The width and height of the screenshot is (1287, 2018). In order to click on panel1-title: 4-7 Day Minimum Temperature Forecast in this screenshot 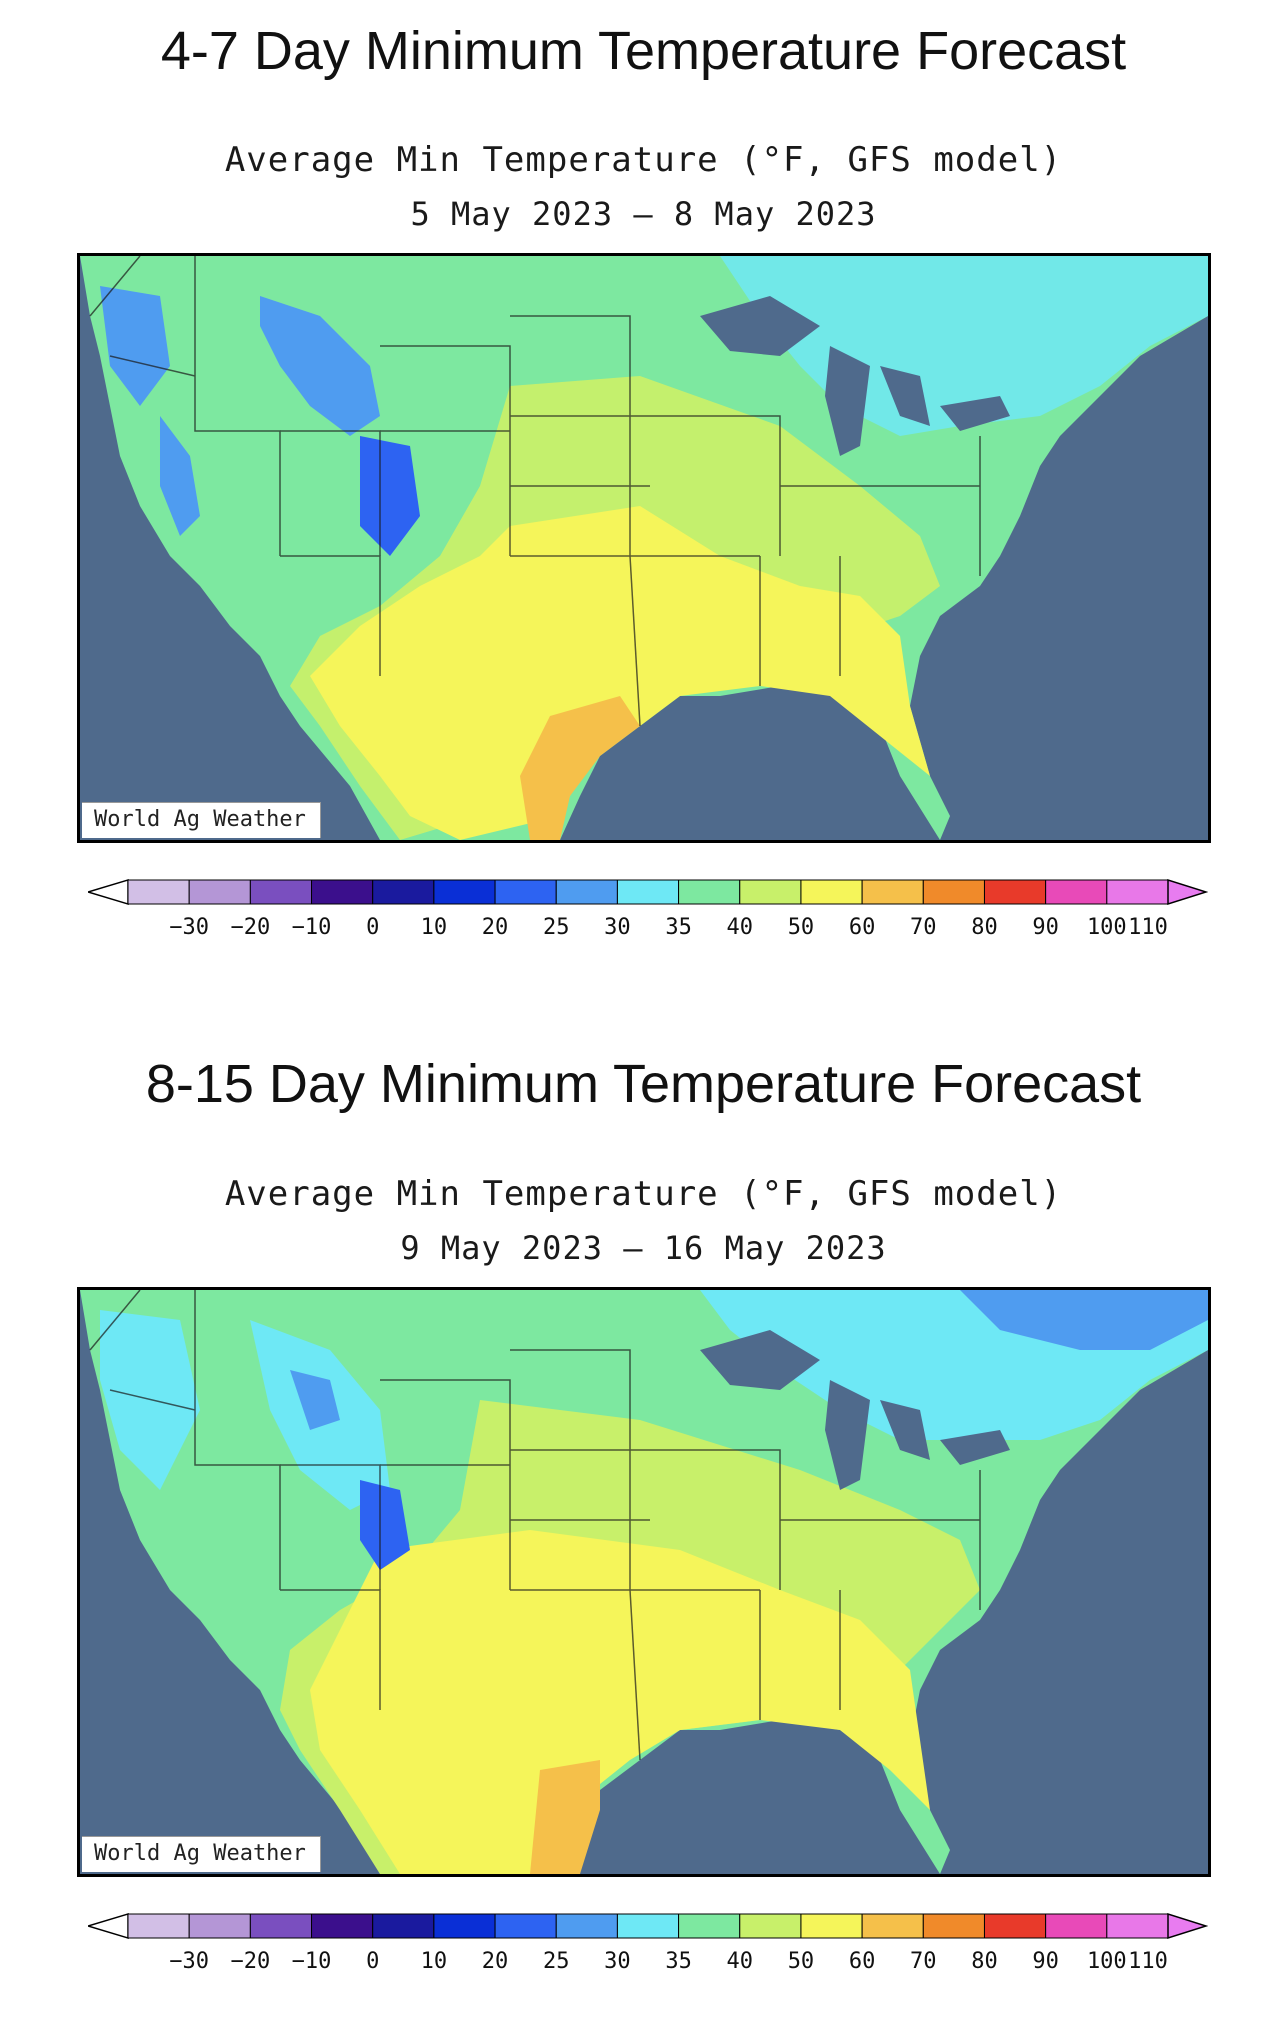, I will do `click(643, 51)`.